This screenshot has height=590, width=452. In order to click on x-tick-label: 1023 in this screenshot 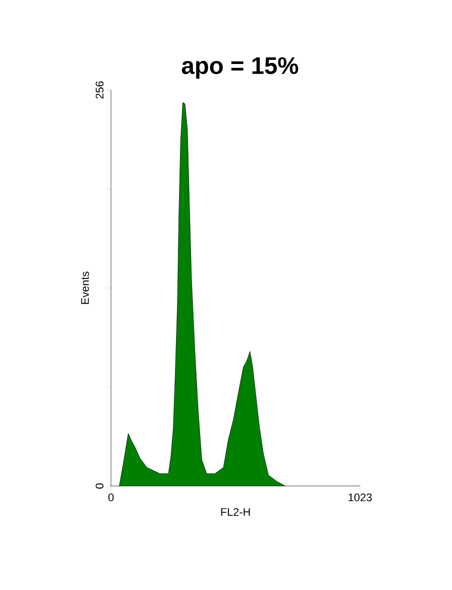, I will do `click(360, 498)`.